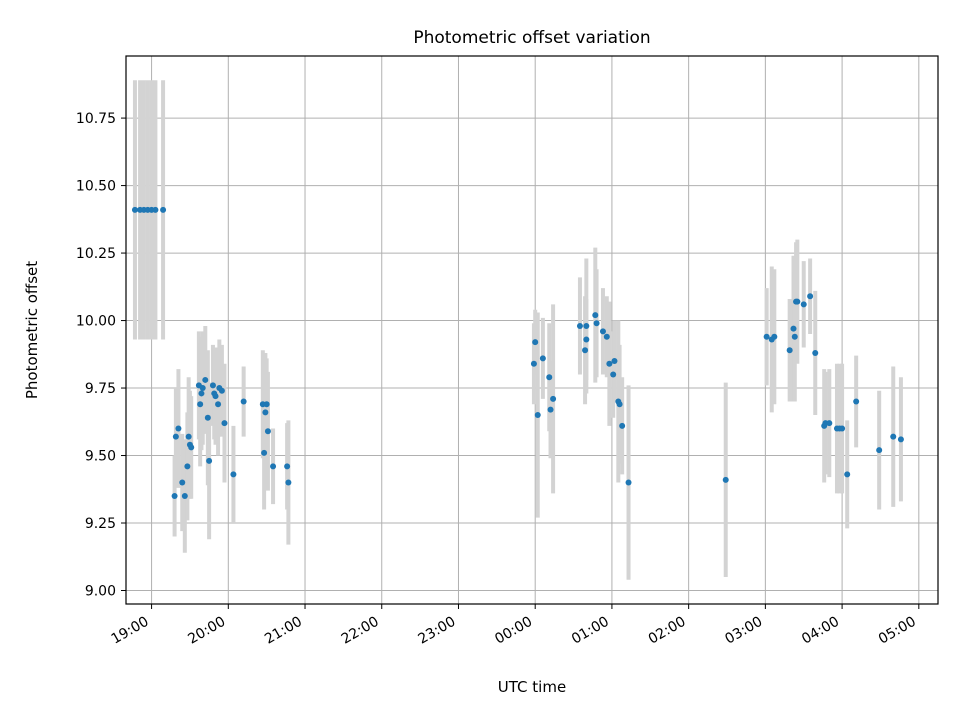 This screenshot has height=720, width=960. What do you see at coordinates (96, 187) in the screenshot?
I see `y-tick-label: 10.50` at bounding box center [96, 187].